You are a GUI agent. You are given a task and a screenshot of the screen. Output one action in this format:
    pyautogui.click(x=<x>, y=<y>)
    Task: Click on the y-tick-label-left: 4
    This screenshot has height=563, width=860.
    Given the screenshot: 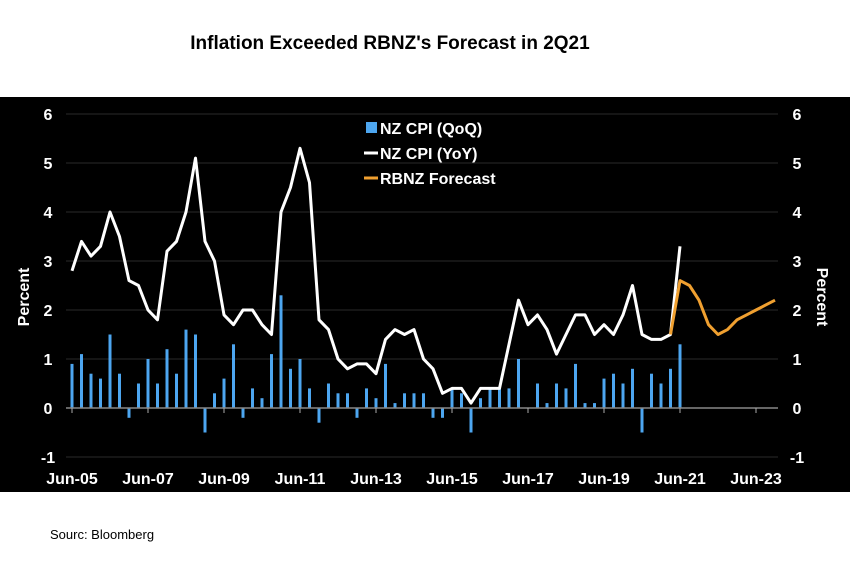 What is the action you would take?
    pyautogui.click(x=48, y=213)
    